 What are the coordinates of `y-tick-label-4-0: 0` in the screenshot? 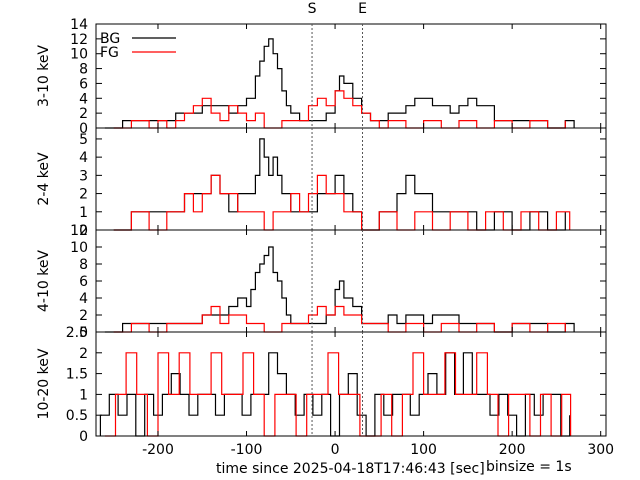 It's located at (83, 437).